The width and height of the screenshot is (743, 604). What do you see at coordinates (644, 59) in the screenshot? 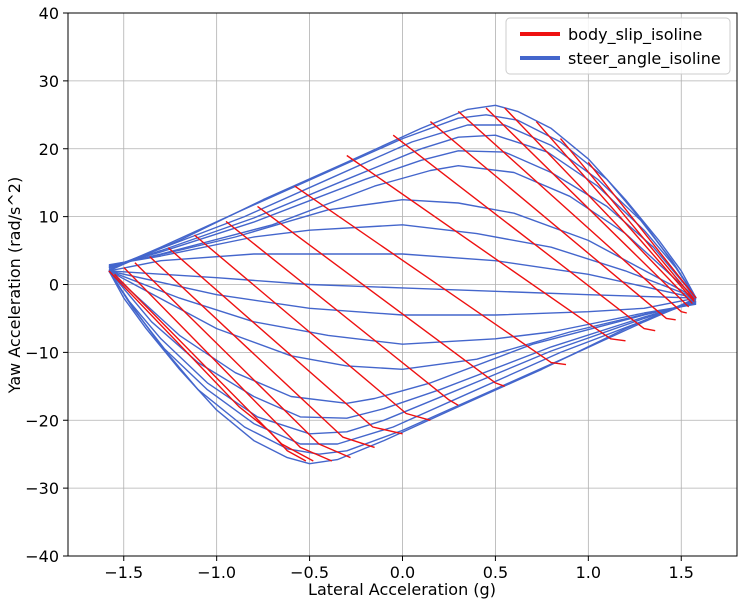
I see `legend-label-steer-angle: steer_angle_isoline` at bounding box center [644, 59].